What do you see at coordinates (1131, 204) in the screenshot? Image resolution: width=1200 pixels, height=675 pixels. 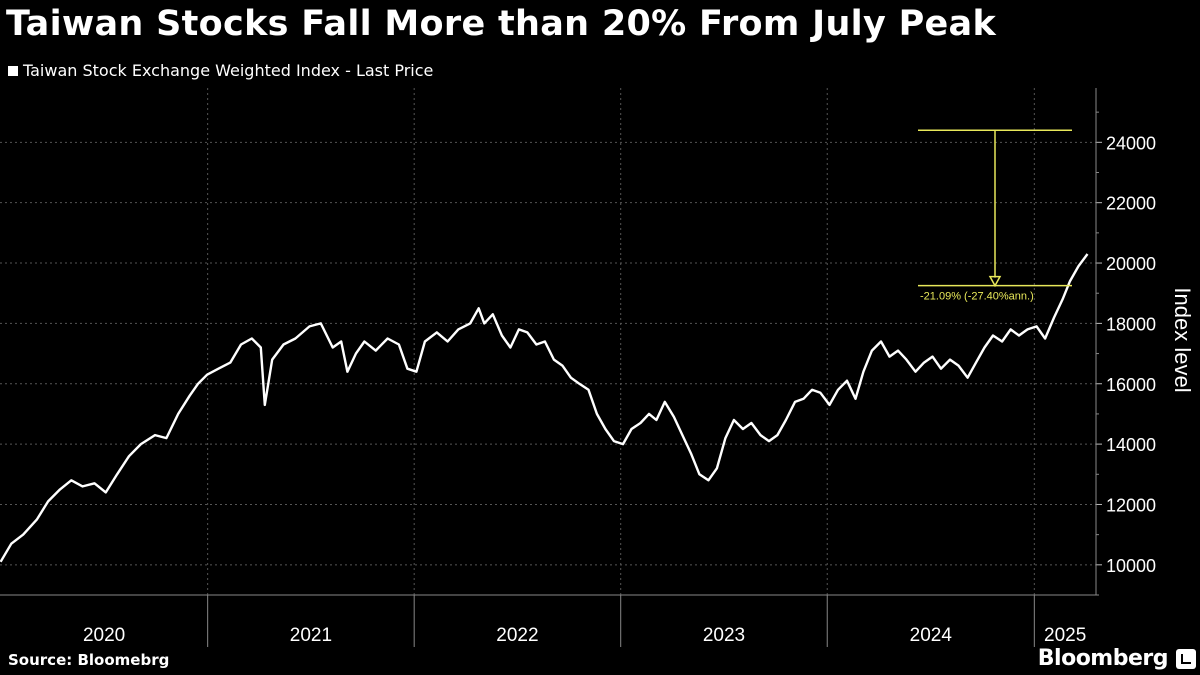 I see `y-tick-label: 22000` at bounding box center [1131, 204].